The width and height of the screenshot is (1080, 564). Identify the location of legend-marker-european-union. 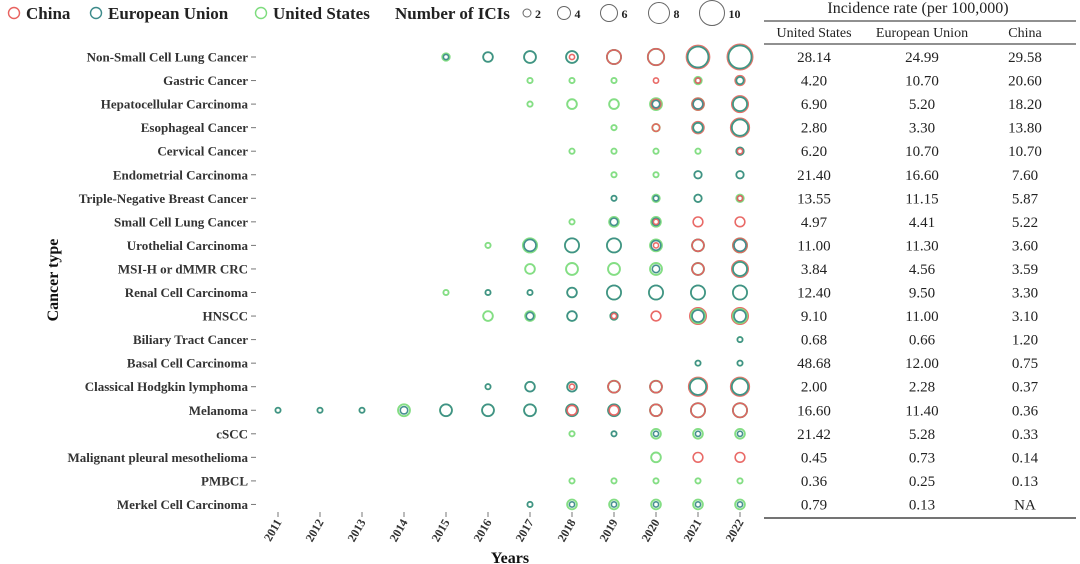
(96, 13).